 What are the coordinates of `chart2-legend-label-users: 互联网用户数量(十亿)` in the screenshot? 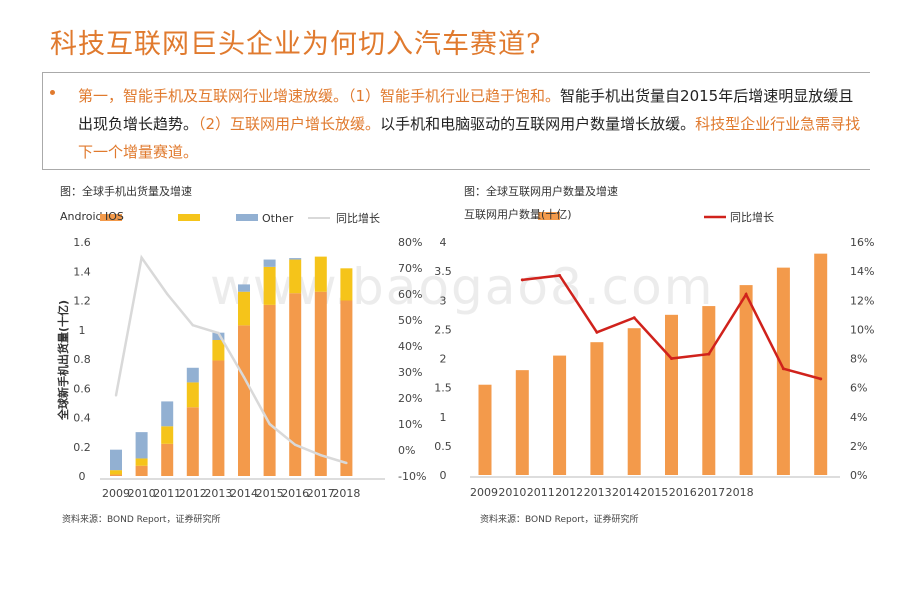 It's located at (518, 214).